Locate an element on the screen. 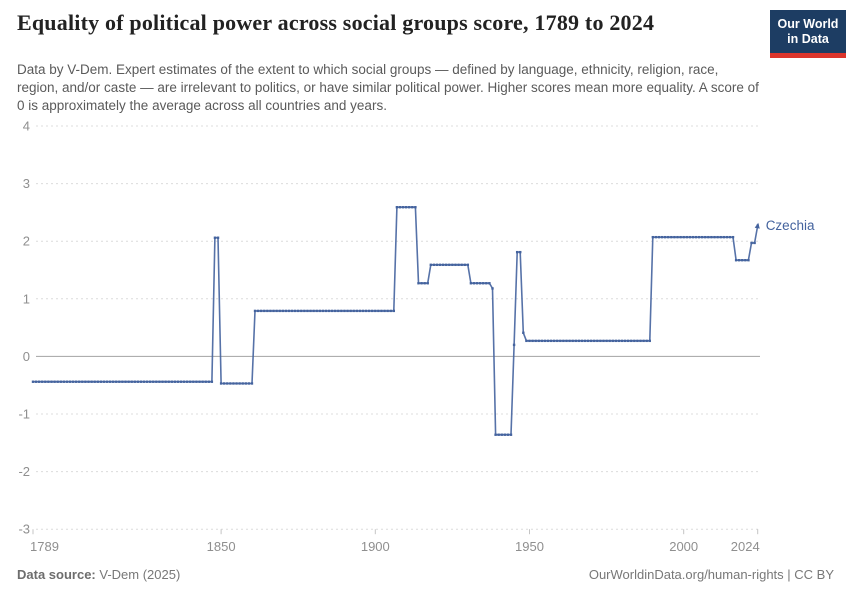 This screenshot has width=850, height=600. data-source: Data source: V-Dem (2025) is located at coordinates (98, 574).